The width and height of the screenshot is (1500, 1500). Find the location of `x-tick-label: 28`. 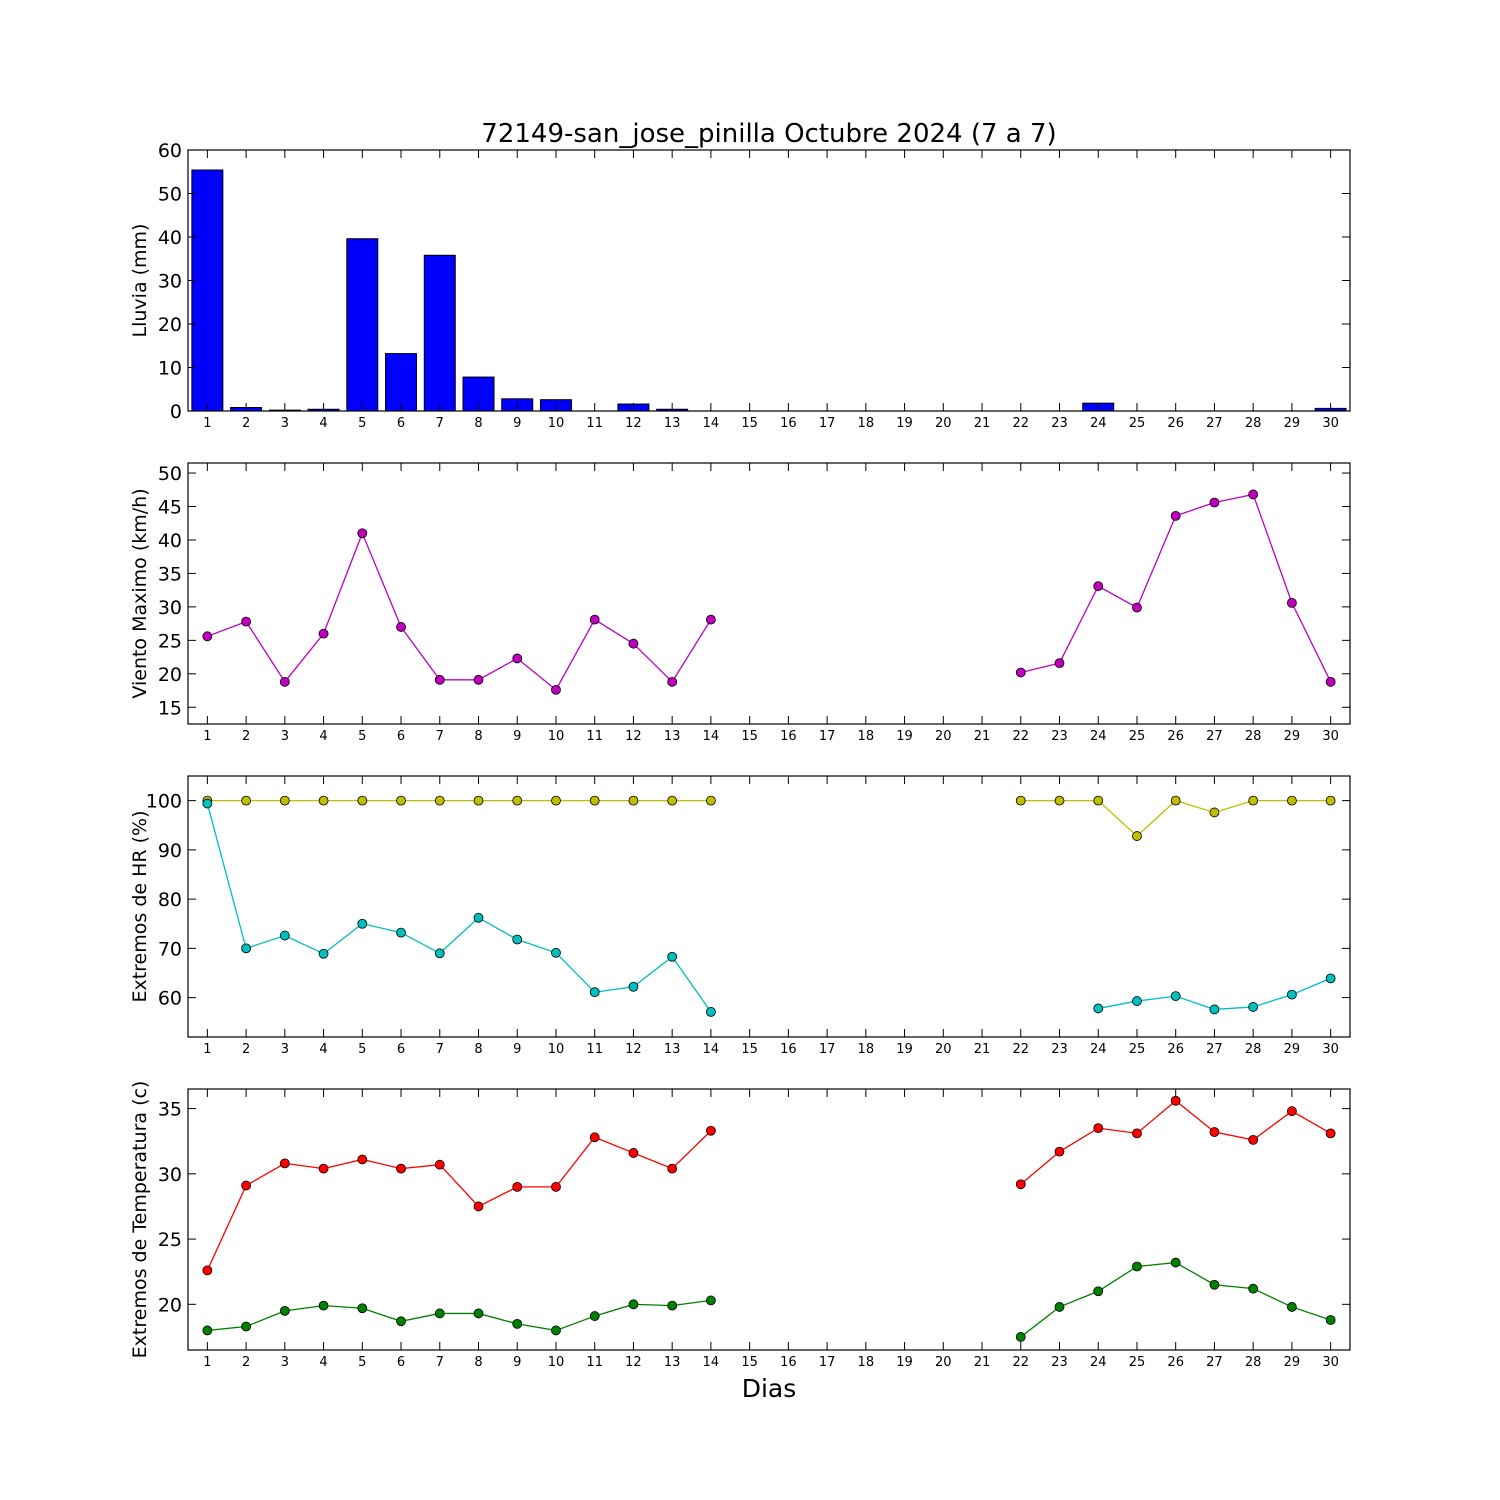

x-tick-label: 28 is located at coordinates (1253, 1049).